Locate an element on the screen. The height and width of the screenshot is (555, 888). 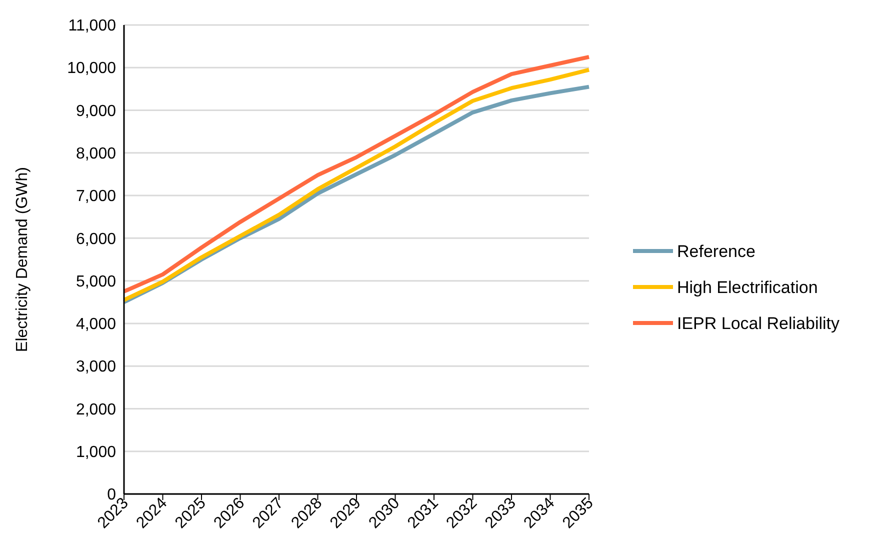
y-tick-label: 0 is located at coordinates (111, 495).